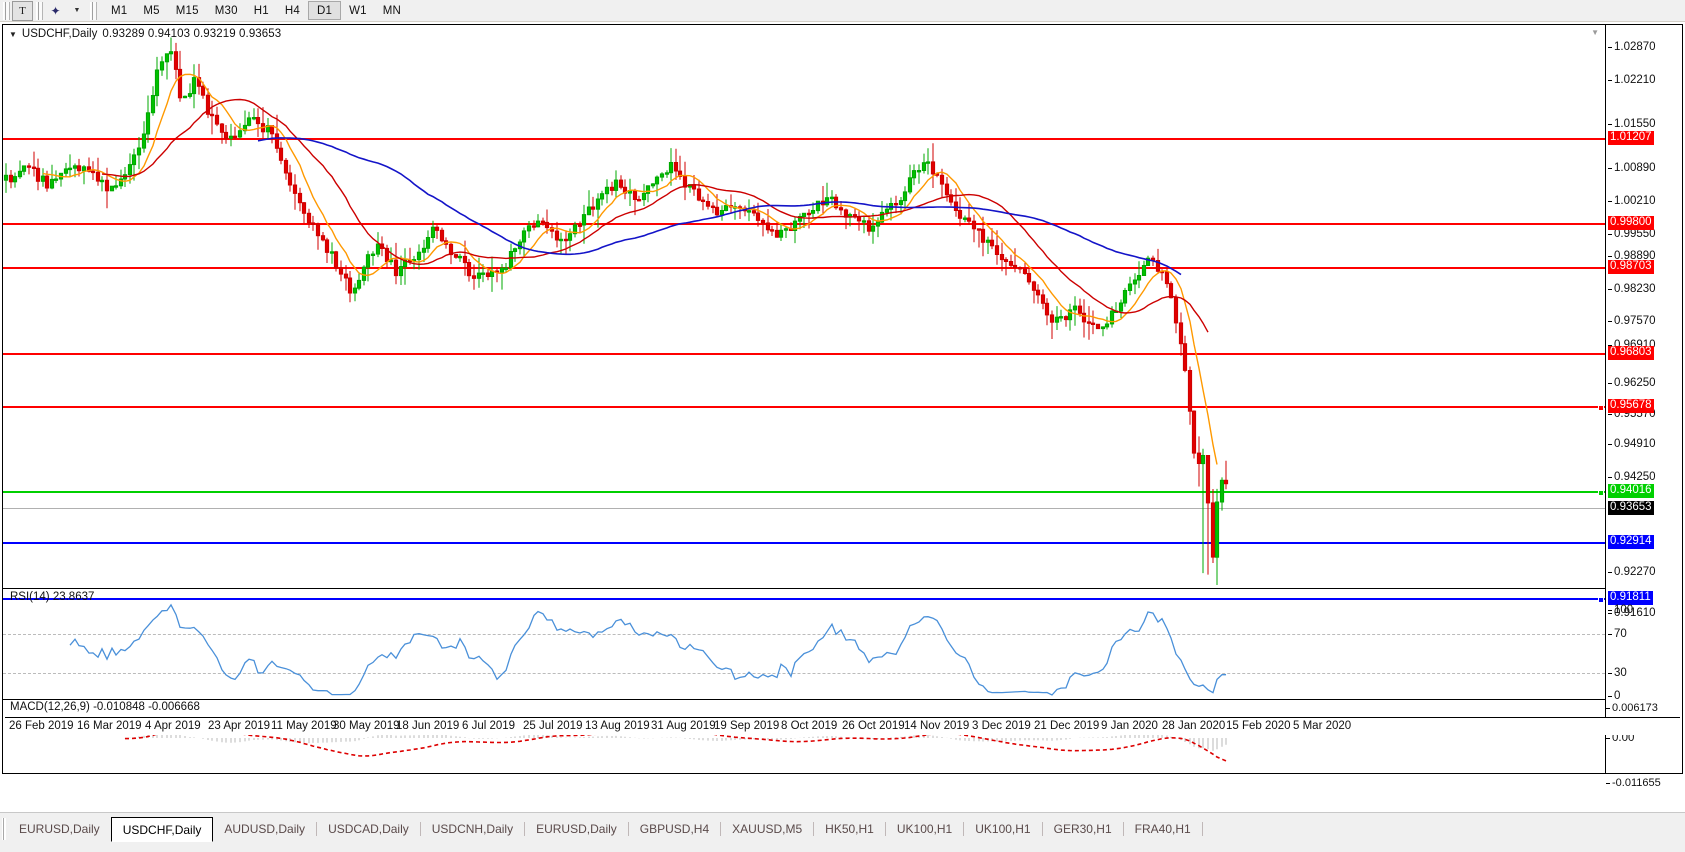 Image resolution: width=1685 pixels, height=852 pixels. What do you see at coordinates (1631, 542) in the screenshot?
I see `level-price-tag: 0.92914` at bounding box center [1631, 542].